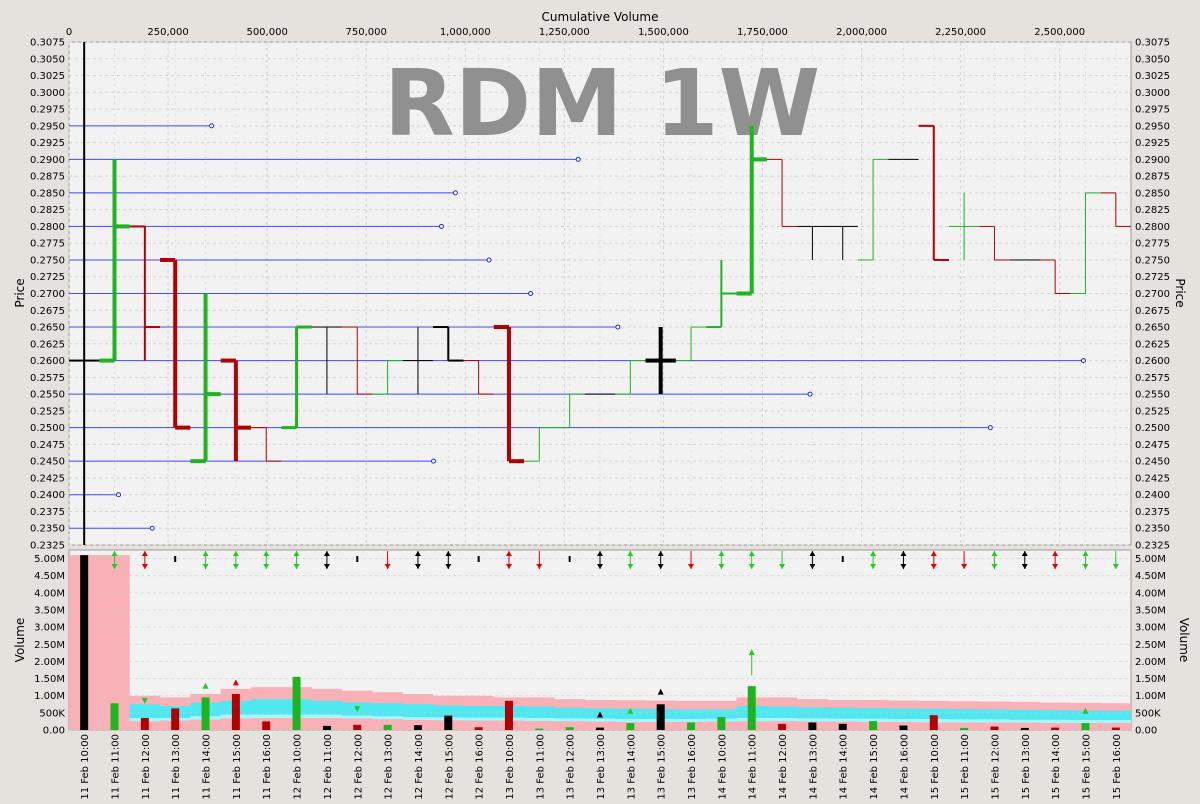 This screenshot has width=1200, height=804. What do you see at coordinates (960, 32) in the screenshot?
I see `cumulative-volume-tick-label: 2,250,000` at bounding box center [960, 32].